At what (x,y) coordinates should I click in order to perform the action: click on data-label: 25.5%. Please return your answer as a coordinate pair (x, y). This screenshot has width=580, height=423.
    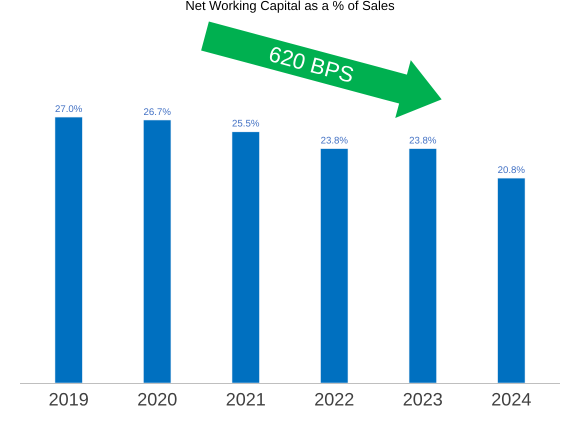
    Looking at the image, I should click on (246, 124).